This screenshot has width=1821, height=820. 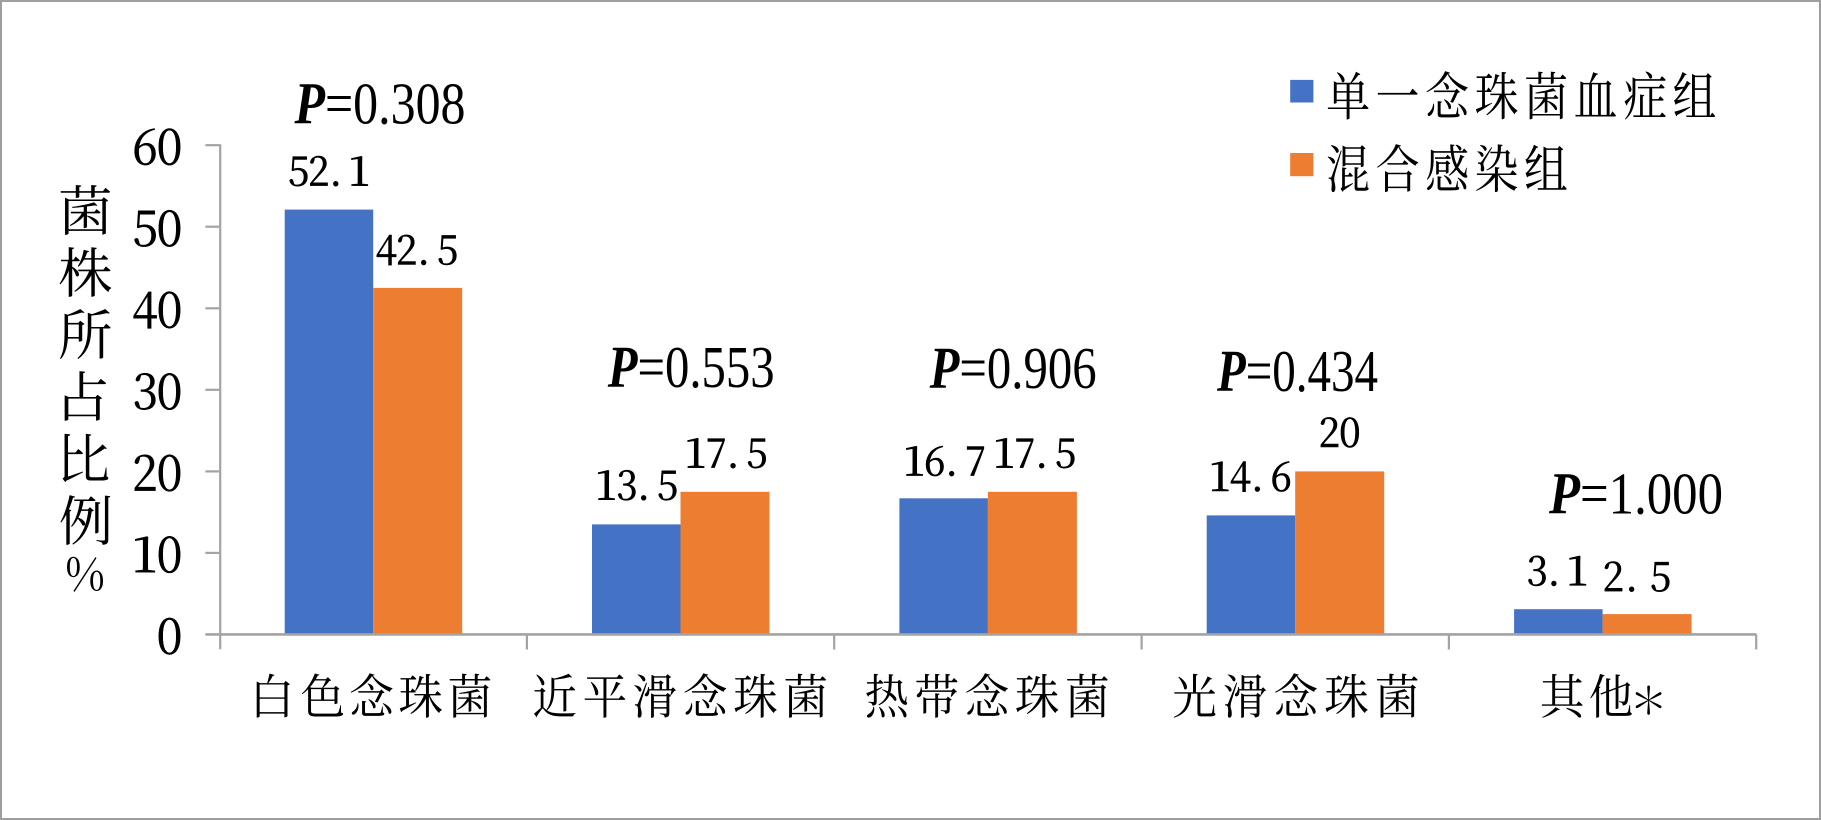 I want to click on svg-text: P=0.553, so click(x=691, y=367).